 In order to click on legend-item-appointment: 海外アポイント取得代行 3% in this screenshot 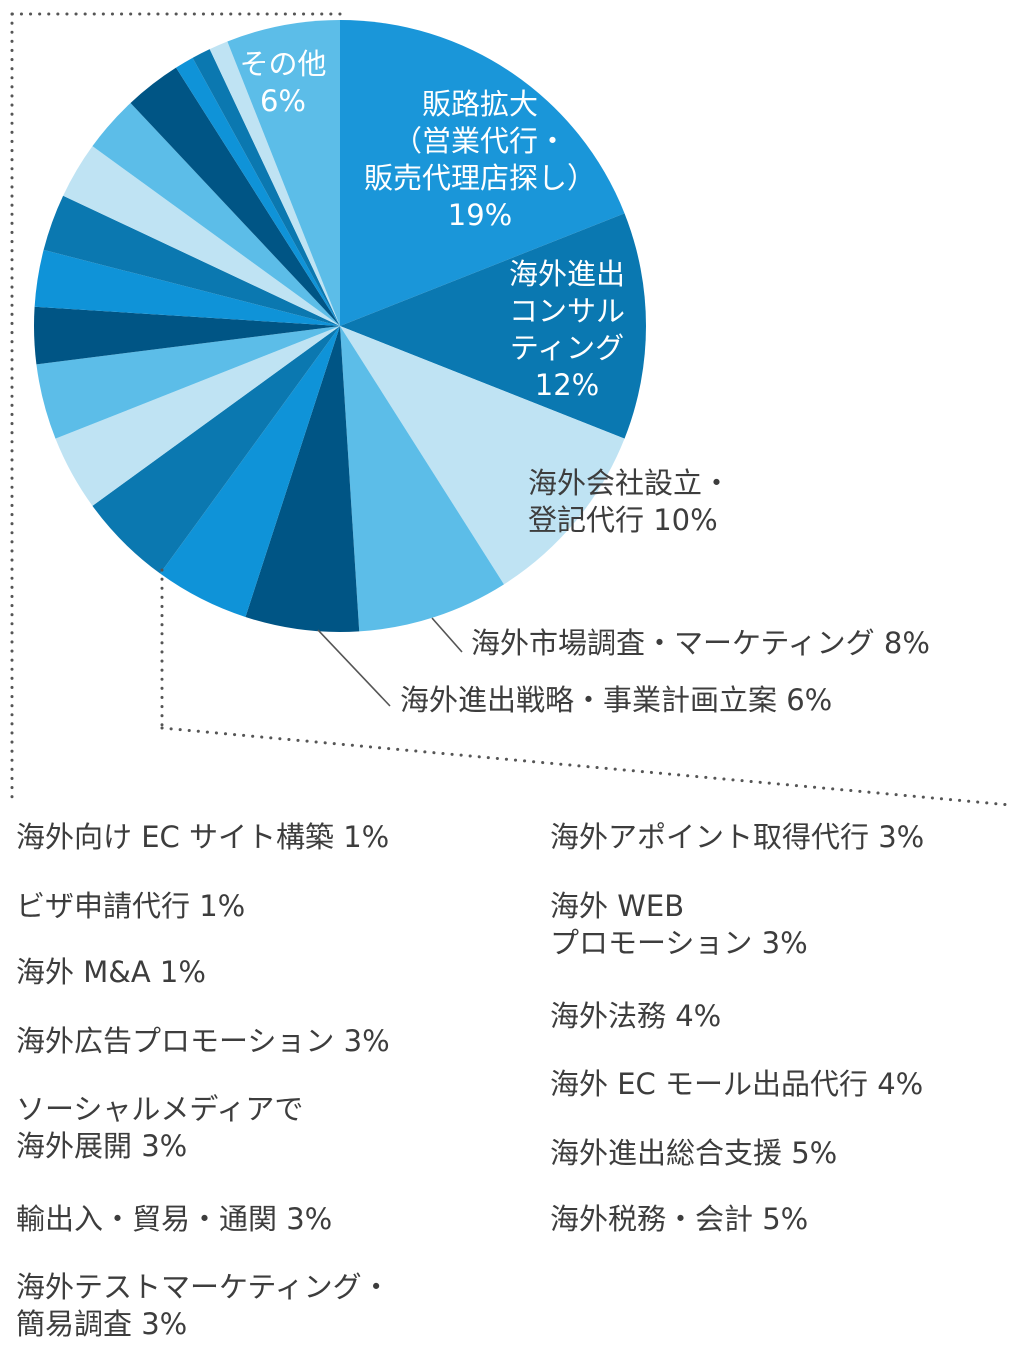, I will do `click(737, 837)`.